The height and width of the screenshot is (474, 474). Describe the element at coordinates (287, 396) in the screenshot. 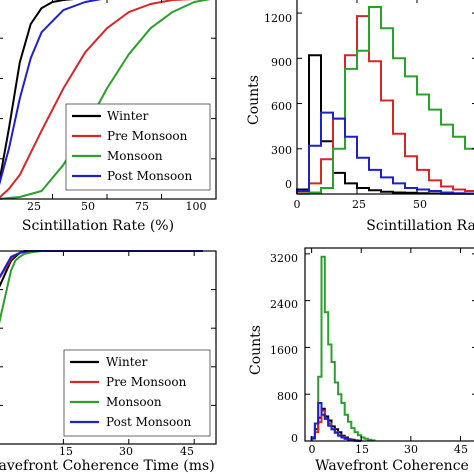

I see `y-tick-label: 800` at that location.